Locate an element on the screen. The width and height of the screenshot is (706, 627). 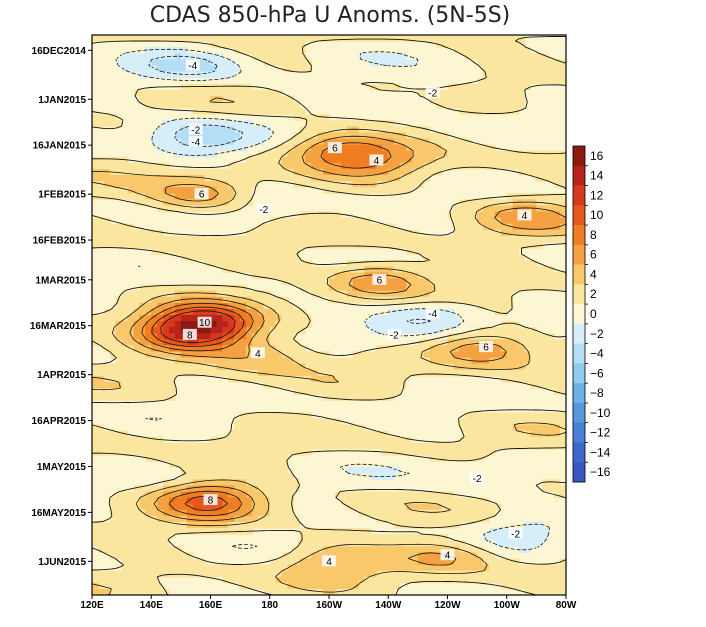
contour-label: -4 is located at coordinates (192, 66).